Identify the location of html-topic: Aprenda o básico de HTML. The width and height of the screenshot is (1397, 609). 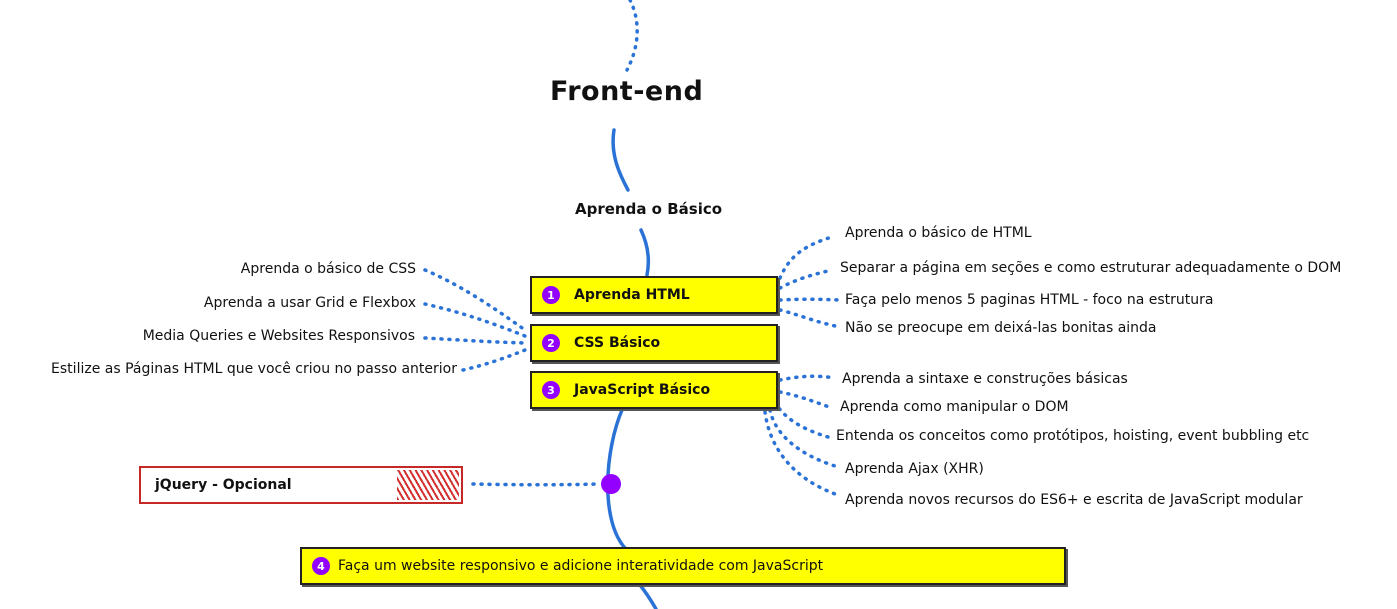
(938, 233).